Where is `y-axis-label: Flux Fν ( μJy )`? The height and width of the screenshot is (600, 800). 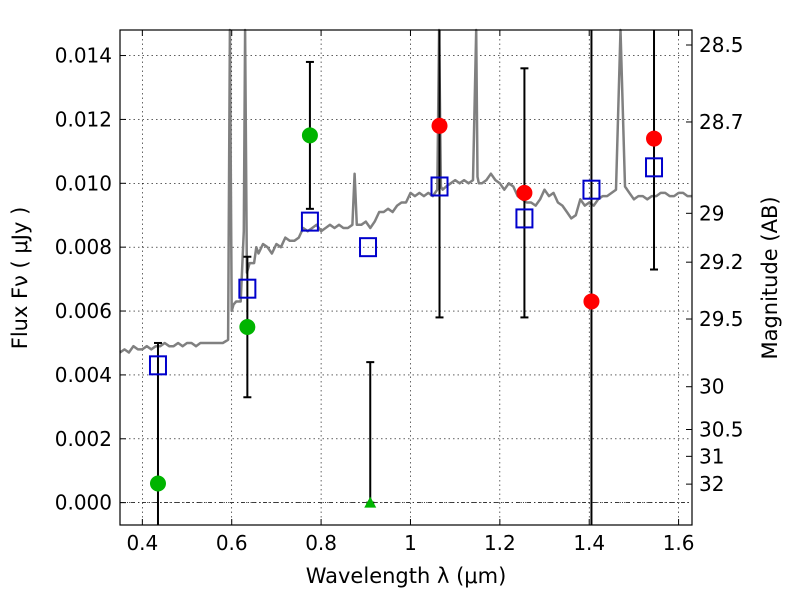 y-axis-label: Flux Fν ( μJy ) is located at coordinates (20, 278).